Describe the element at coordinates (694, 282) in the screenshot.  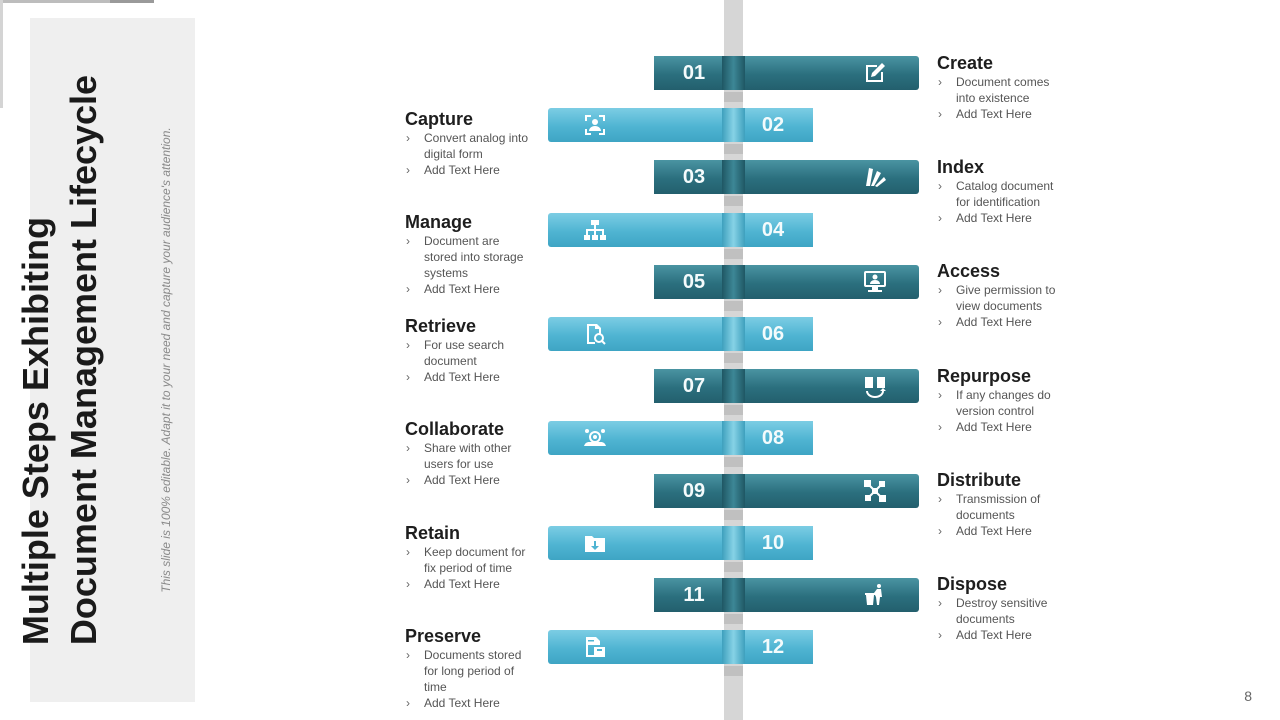
I see `step-number: 05` at that location.